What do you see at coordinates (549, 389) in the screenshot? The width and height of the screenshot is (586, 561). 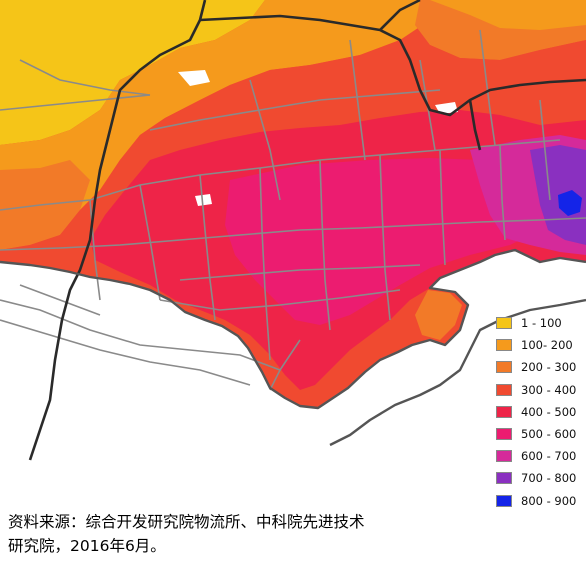 I see `legend-label: 300 - 400` at bounding box center [549, 389].